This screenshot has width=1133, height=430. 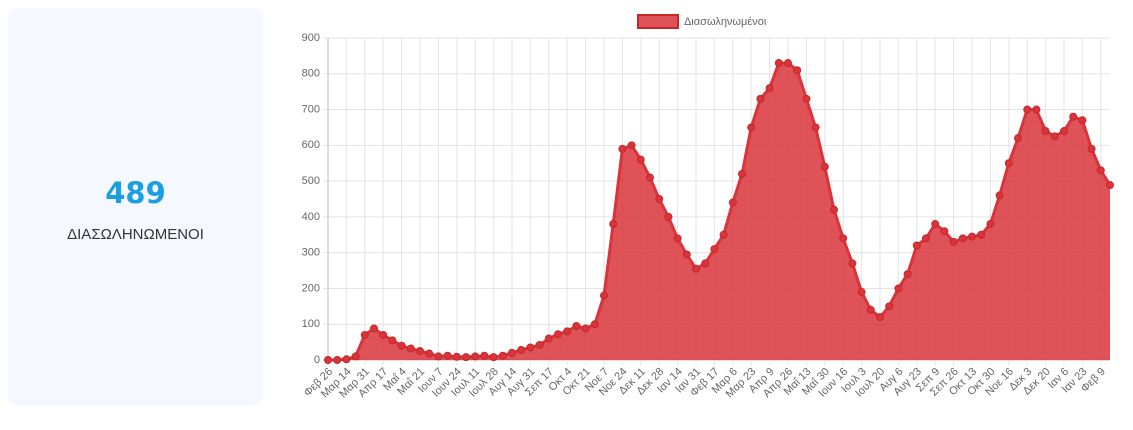 I want to click on y-tick-label: 0, so click(x=317, y=360).